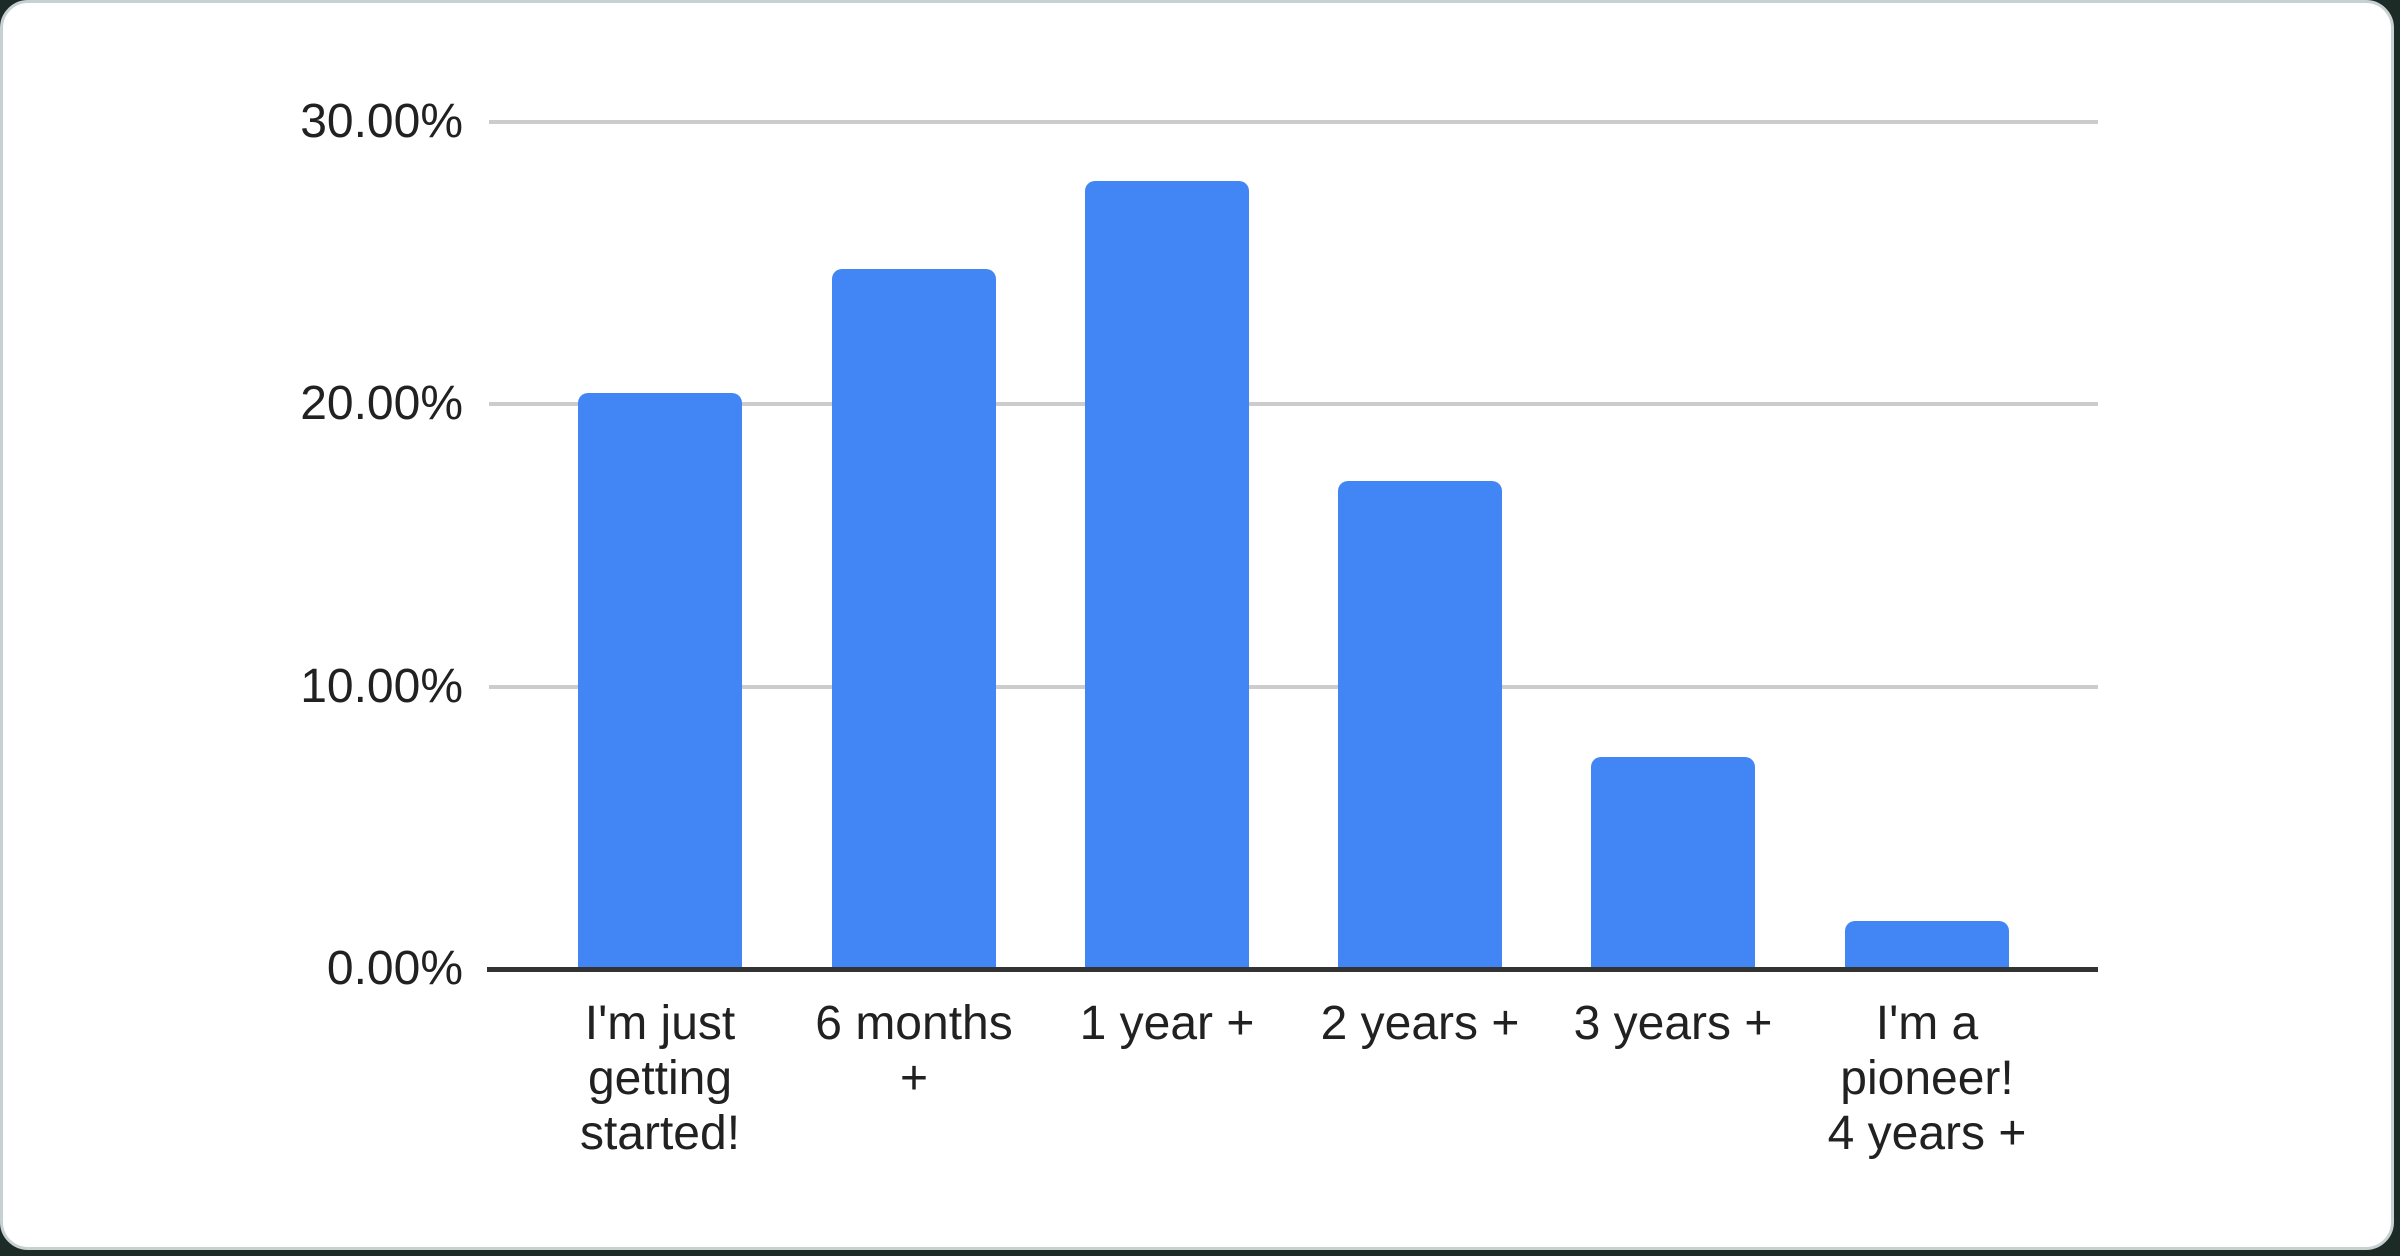 This screenshot has width=2400, height=1256. I want to click on x-axis-label-line: I'm a, so click(1927, 1023).